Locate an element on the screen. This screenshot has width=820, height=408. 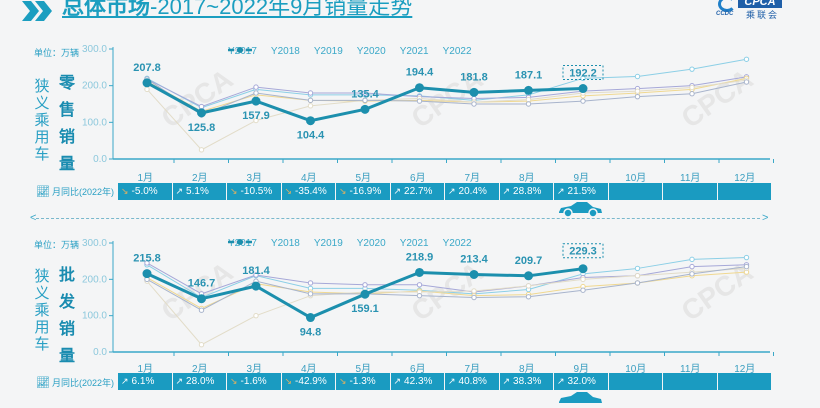
logo-swirl-icon is located at coordinates (727, 6).